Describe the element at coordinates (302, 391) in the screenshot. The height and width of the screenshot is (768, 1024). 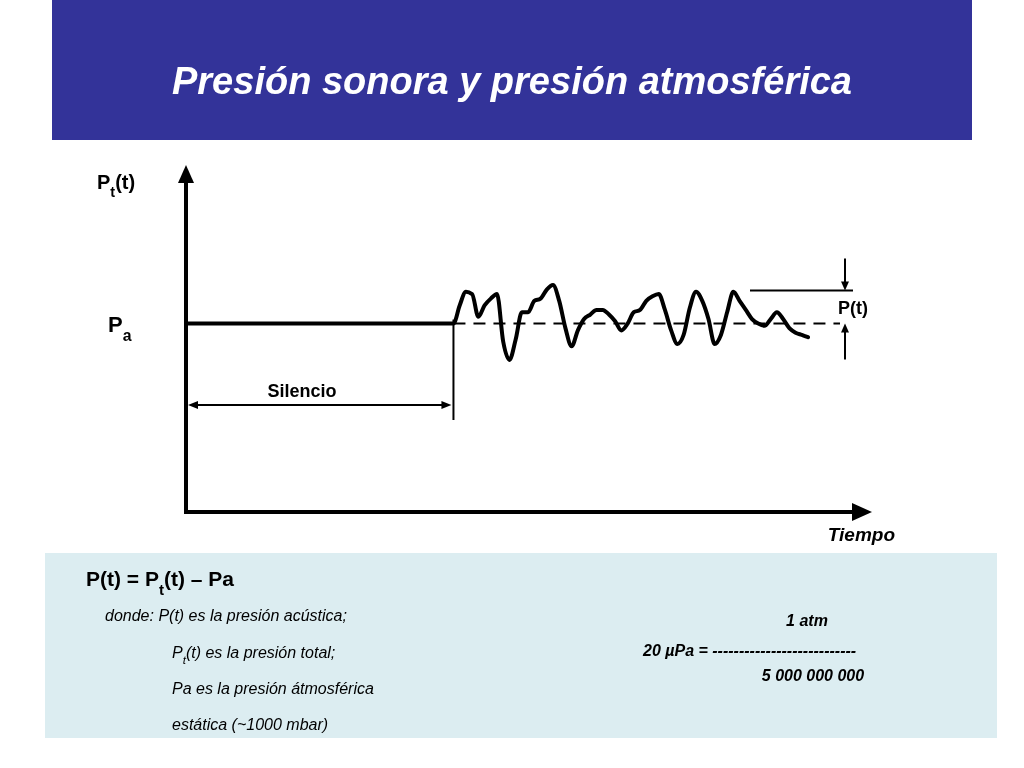
I see `annotation: Silencio` at that location.